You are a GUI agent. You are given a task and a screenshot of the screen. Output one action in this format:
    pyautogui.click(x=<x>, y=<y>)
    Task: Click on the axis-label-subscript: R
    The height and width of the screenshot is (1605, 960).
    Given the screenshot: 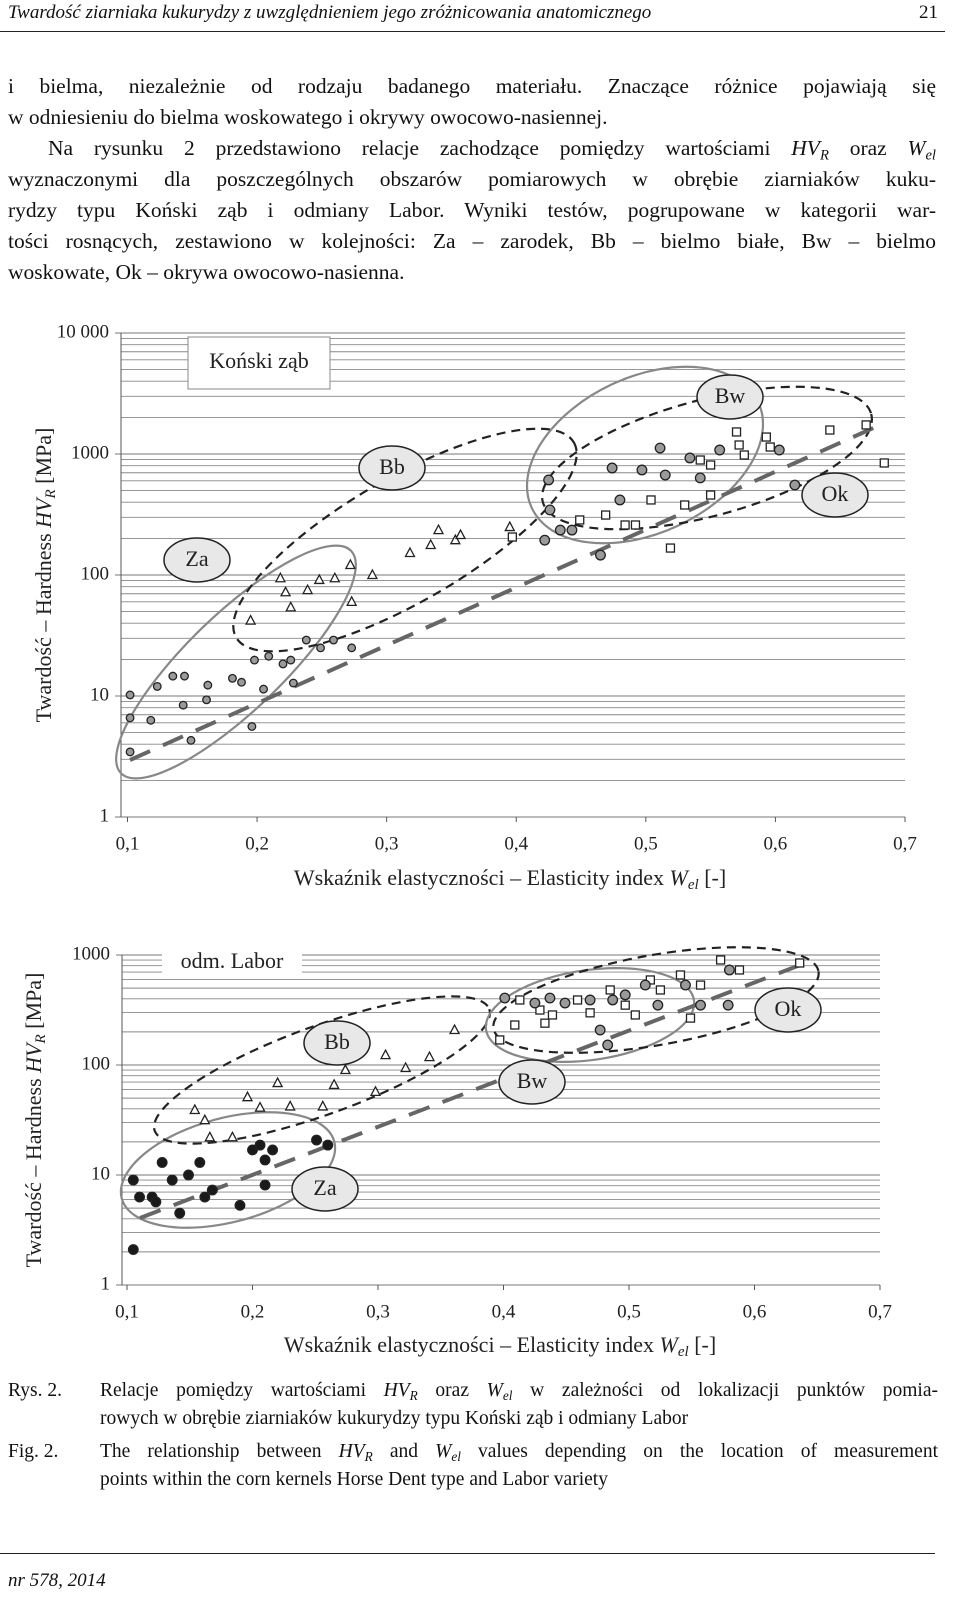 What is the action you would take?
    pyautogui.click(x=51, y=494)
    